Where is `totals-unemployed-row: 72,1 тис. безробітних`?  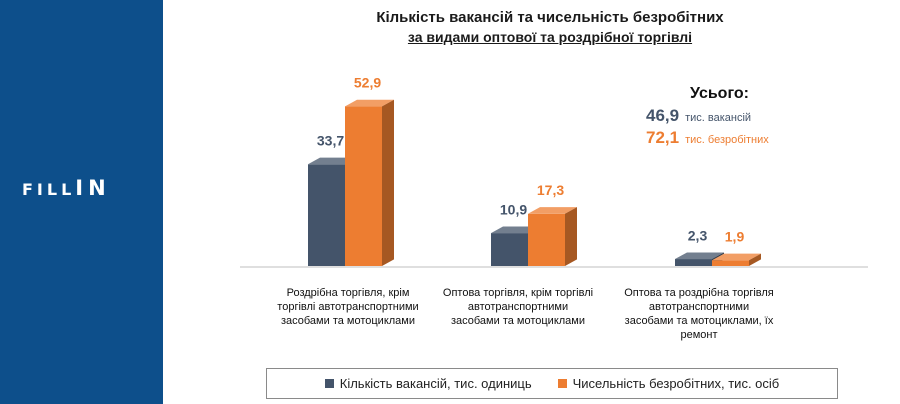
totals-unemployed-row: 72,1 тис. безробітних is located at coordinates (707, 138).